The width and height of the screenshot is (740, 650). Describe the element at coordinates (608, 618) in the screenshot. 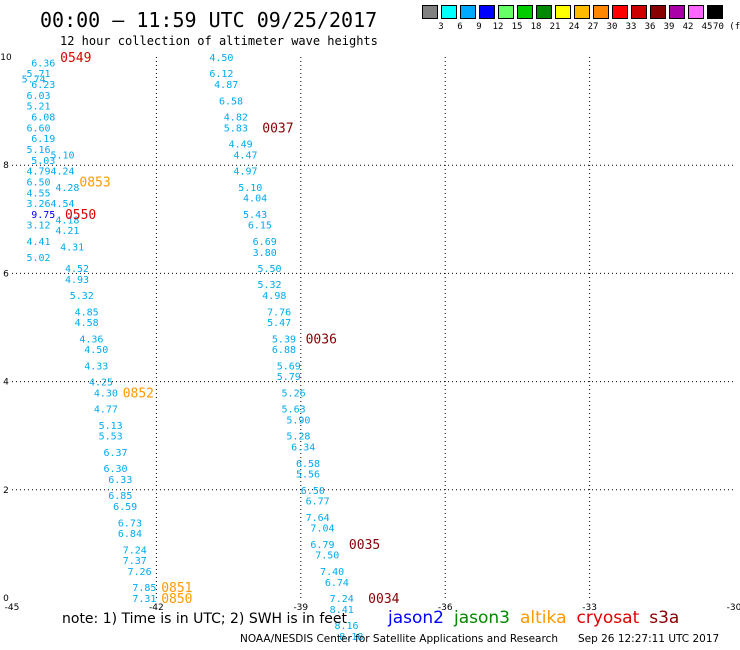

I see `satellite-legend-cryosat: cryosat` at that location.